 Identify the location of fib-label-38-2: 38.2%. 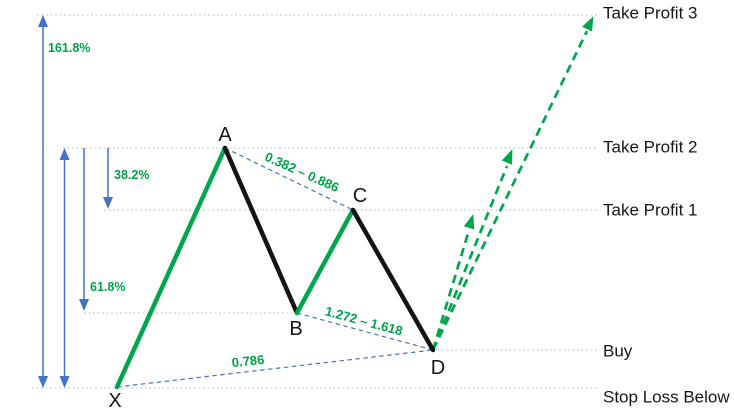
(132, 175).